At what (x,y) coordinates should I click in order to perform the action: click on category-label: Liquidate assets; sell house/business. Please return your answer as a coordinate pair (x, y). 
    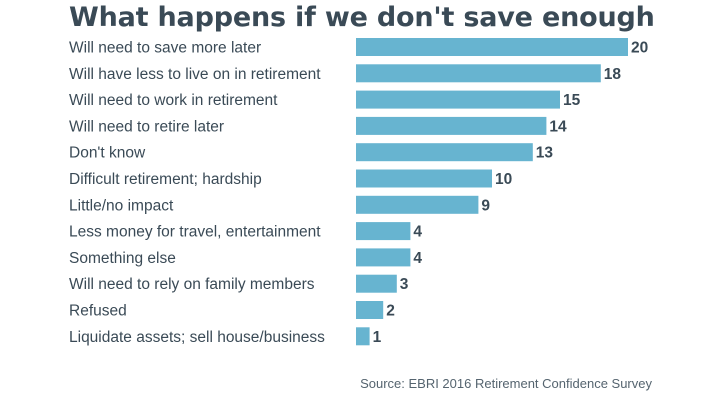
    Looking at the image, I should click on (197, 337).